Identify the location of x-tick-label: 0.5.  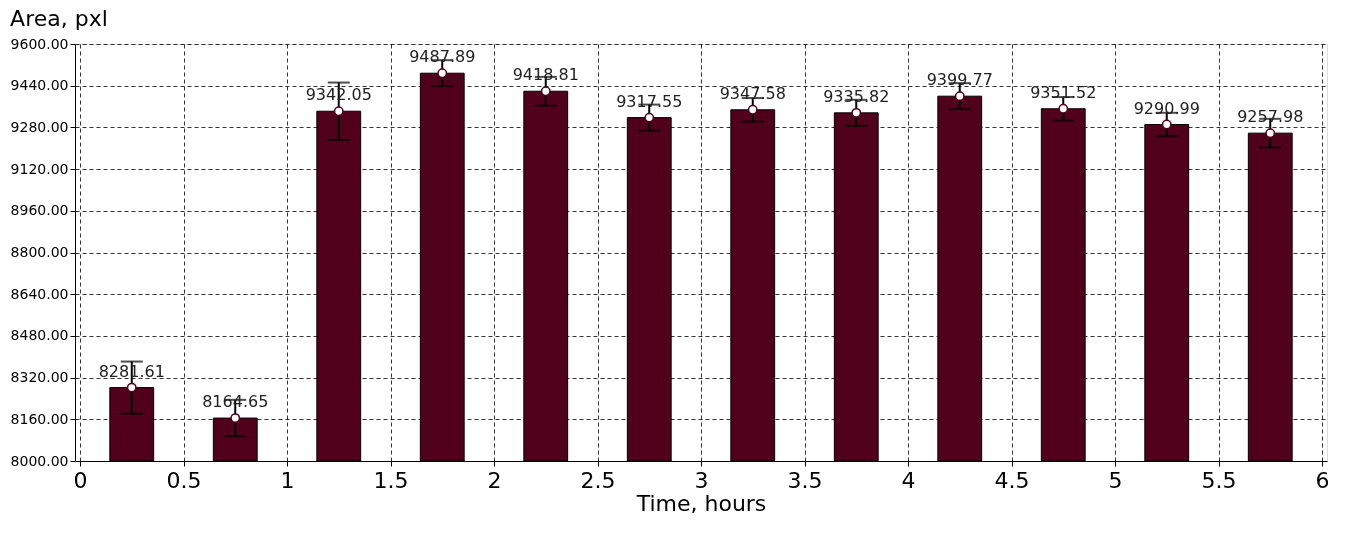
(184, 480).